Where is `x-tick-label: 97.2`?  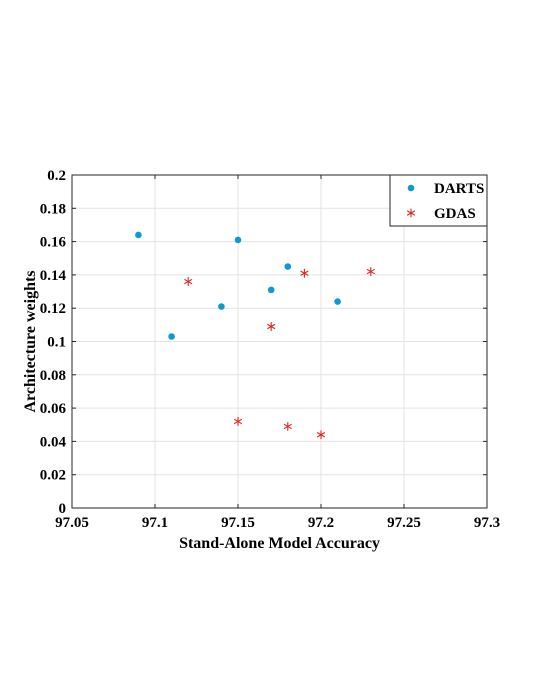 x-tick-label: 97.2 is located at coordinates (321, 523).